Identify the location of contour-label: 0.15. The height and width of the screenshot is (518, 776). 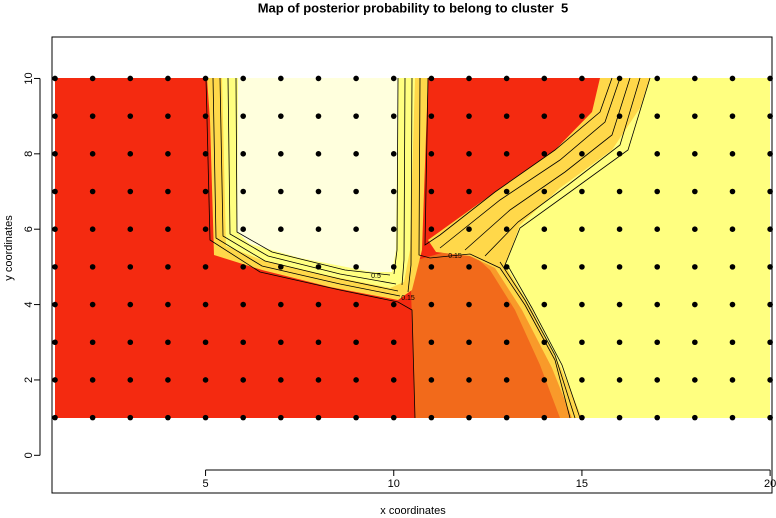
(455, 256).